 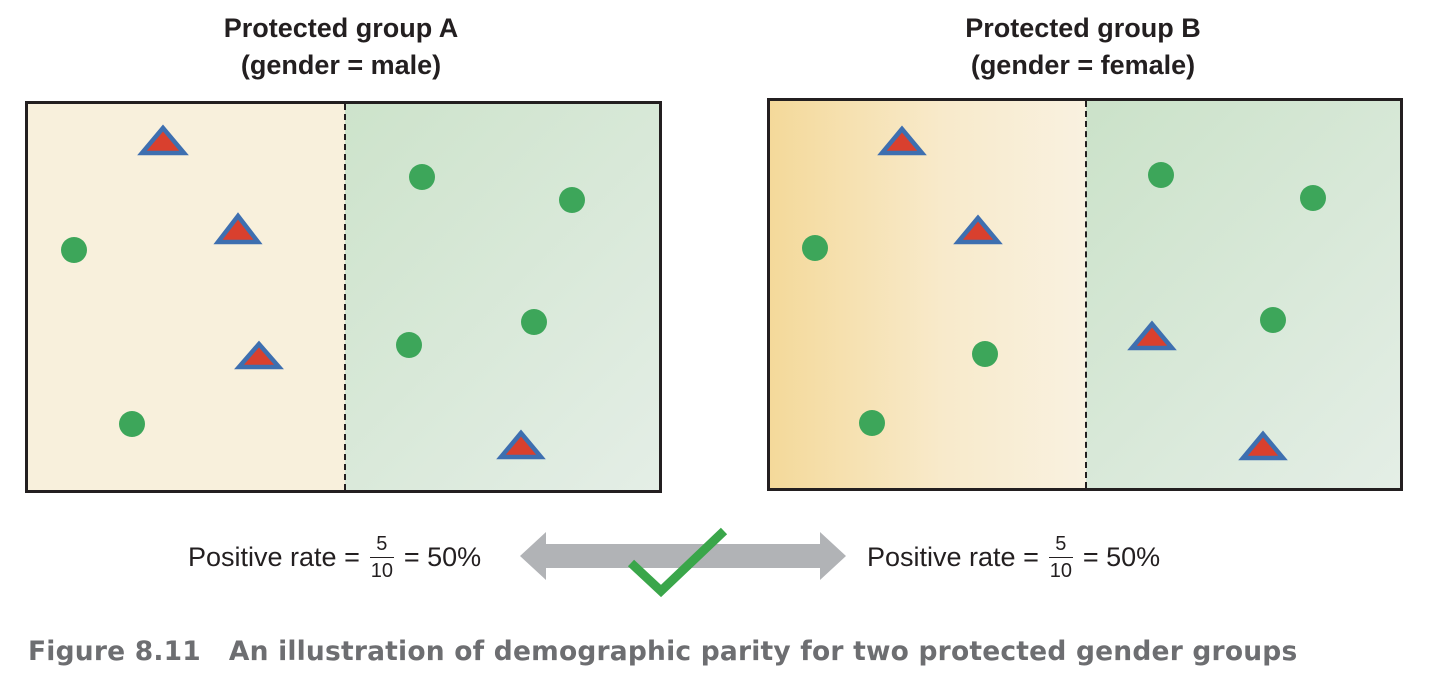 I want to click on group-a-positive-rate: Positive rate = 5 10 = 50%, so click(x=334, y=557).